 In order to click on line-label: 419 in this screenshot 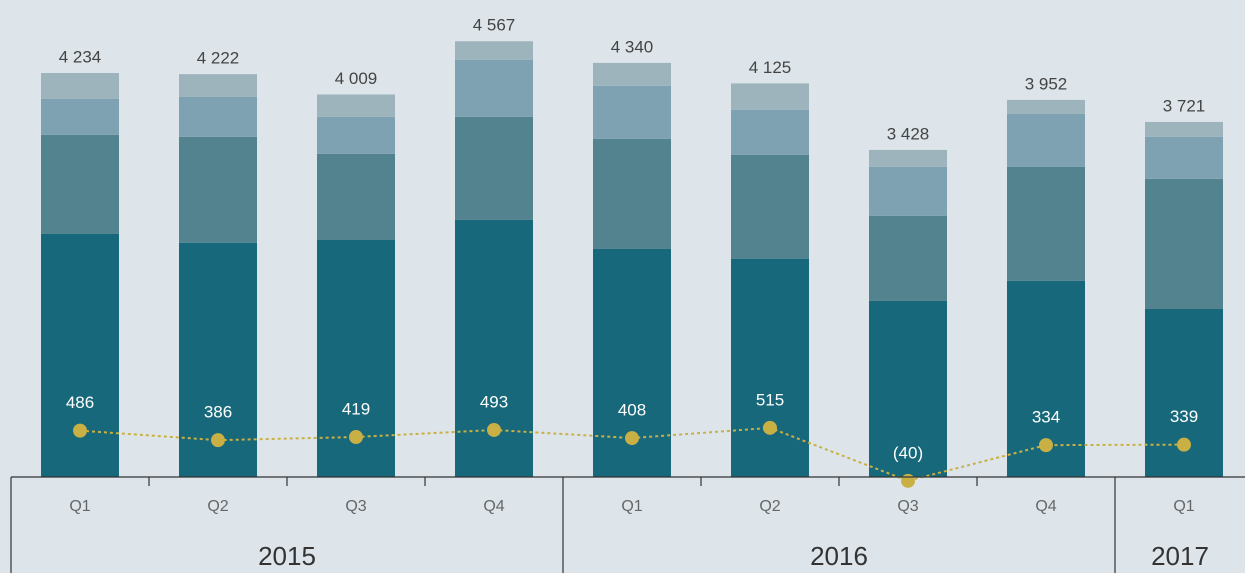, I will do `click(356, 409)`.